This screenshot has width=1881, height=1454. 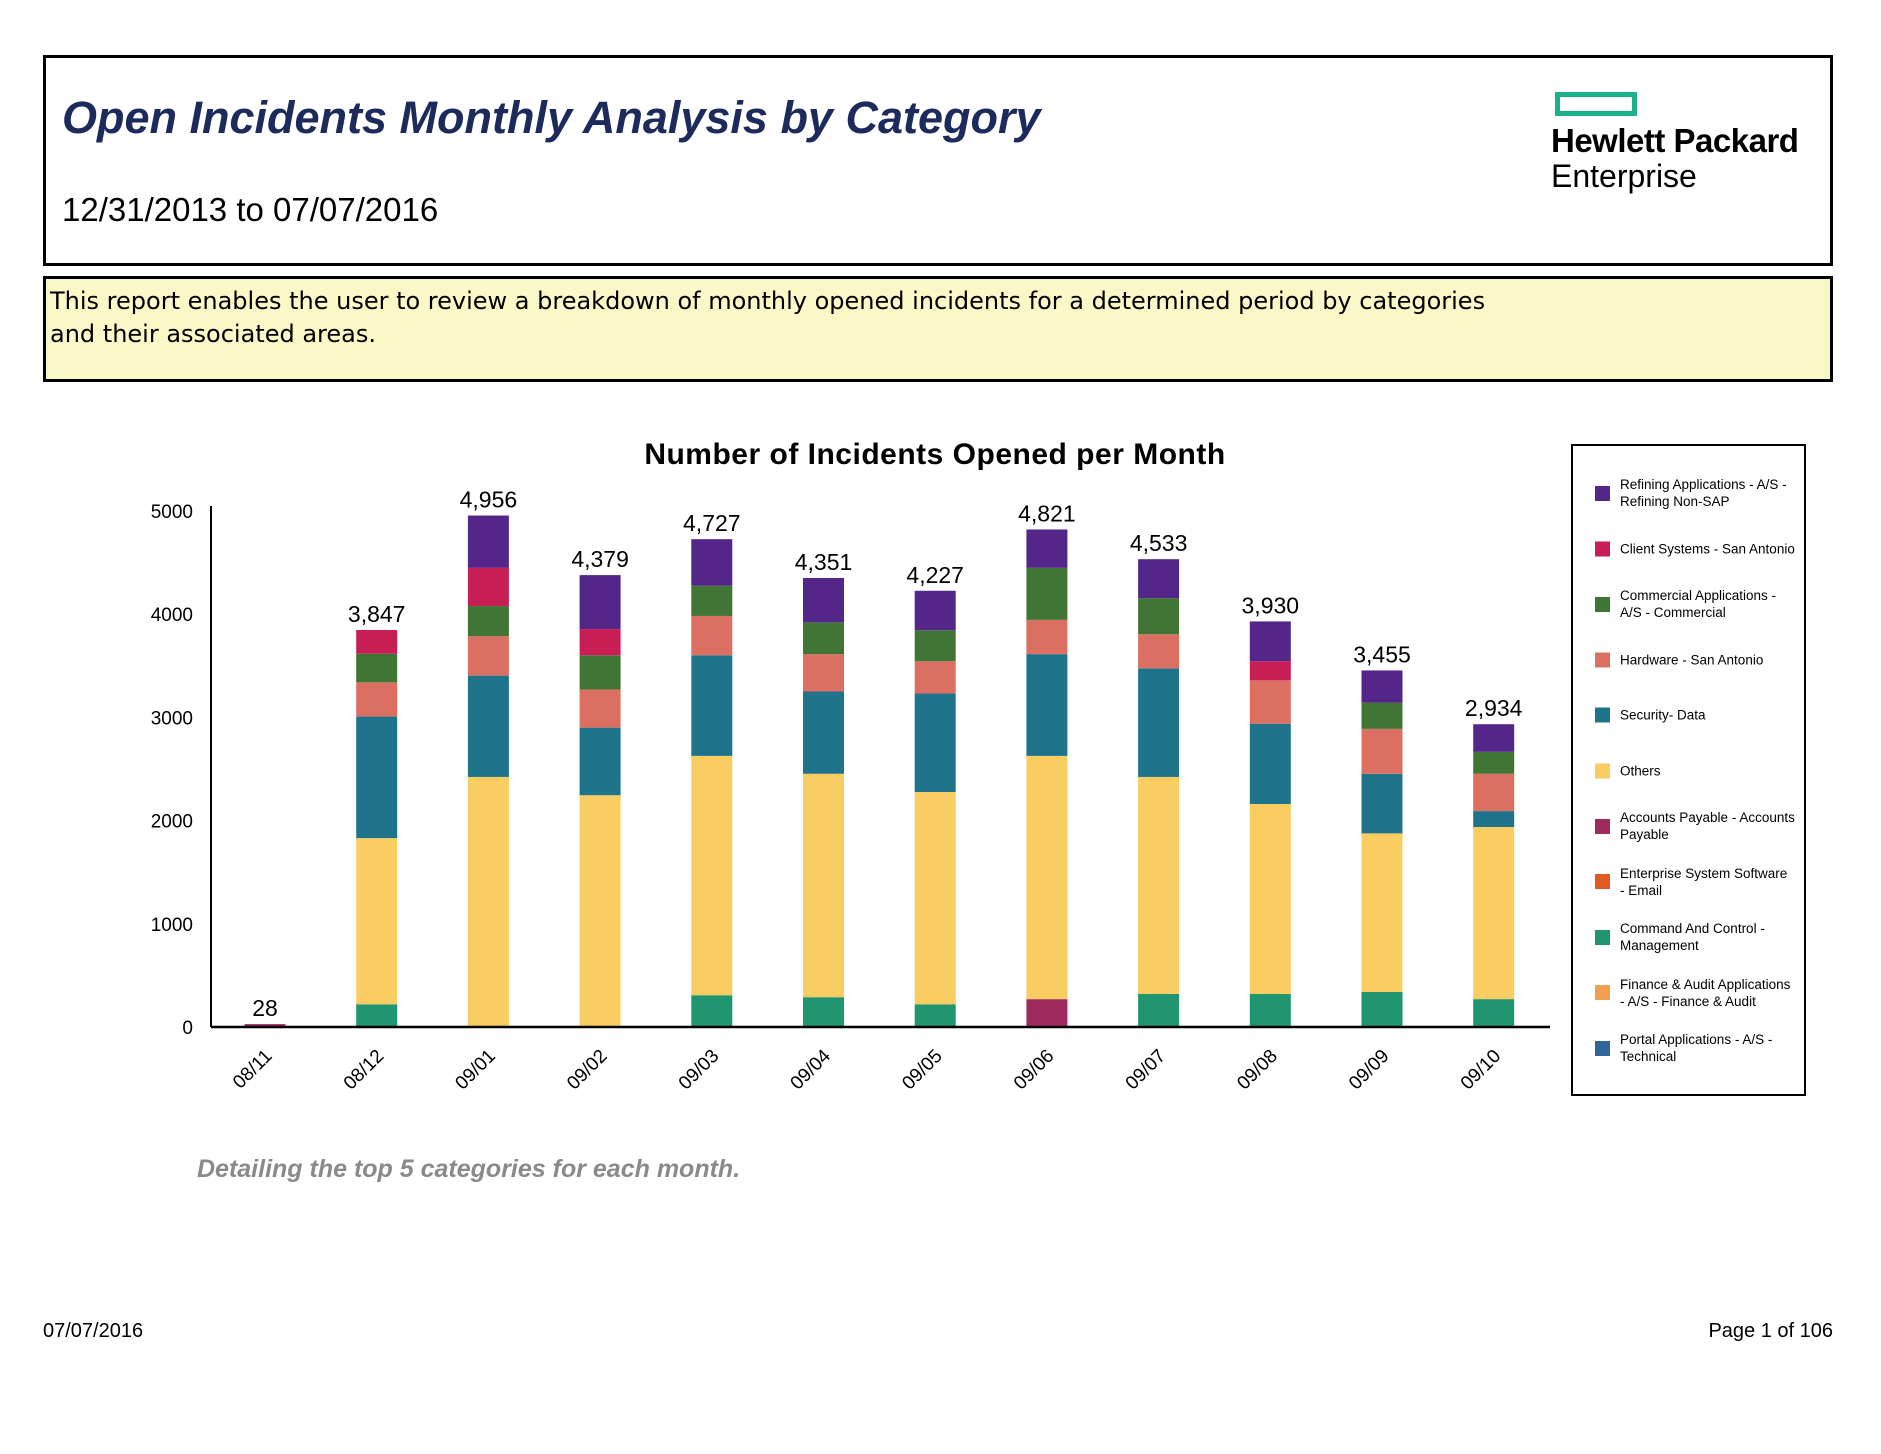 I want to click on logo-text-line1: Hewlett Packard, so click(x=1675, y=140).